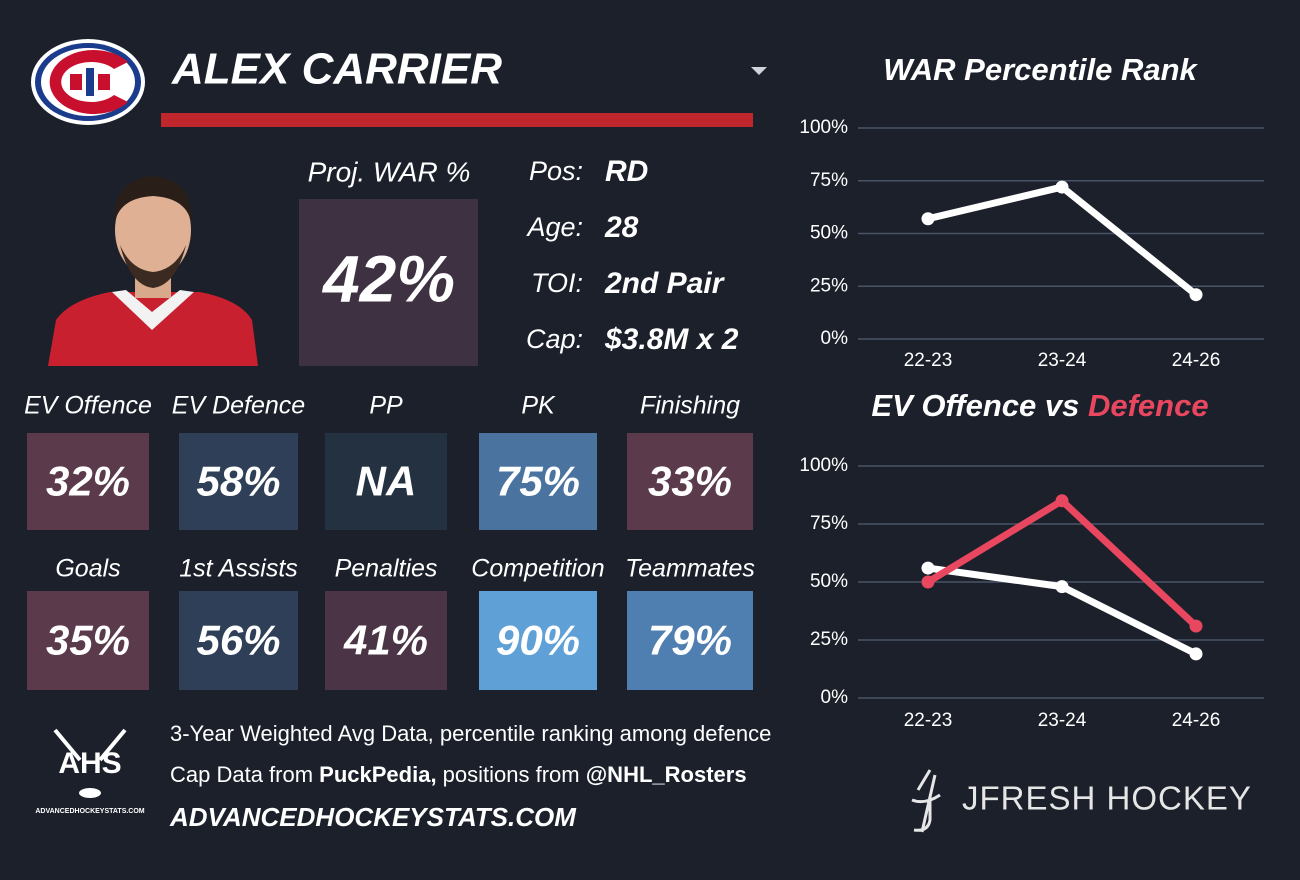 The height and width of the screenshot is (880, 1300). I want to click on ahs-logo: AHS ADVANCEDHOCKEYSTATS.COM, so click(90, 771).